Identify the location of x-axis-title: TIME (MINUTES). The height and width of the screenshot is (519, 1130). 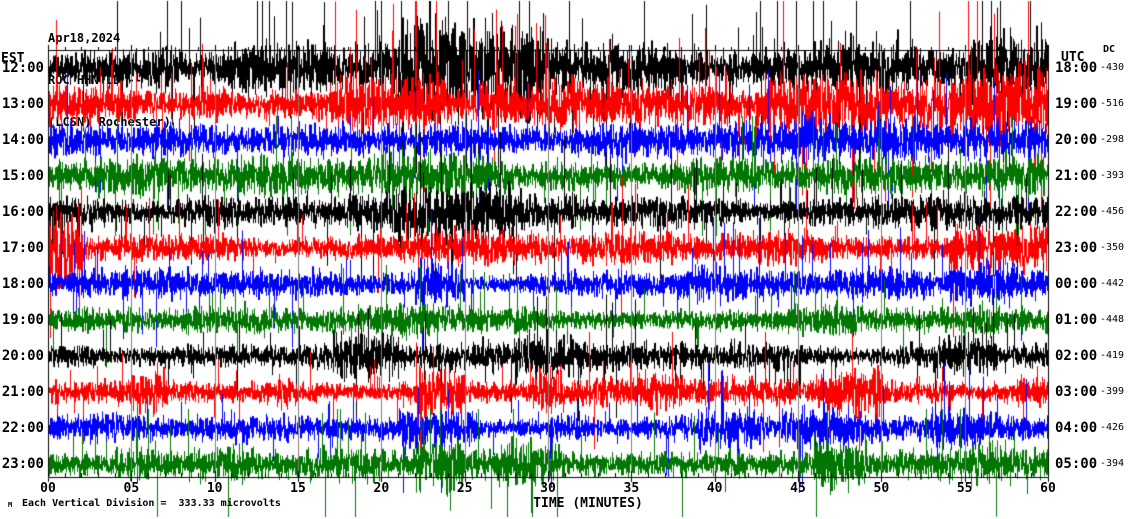
(588, 503).